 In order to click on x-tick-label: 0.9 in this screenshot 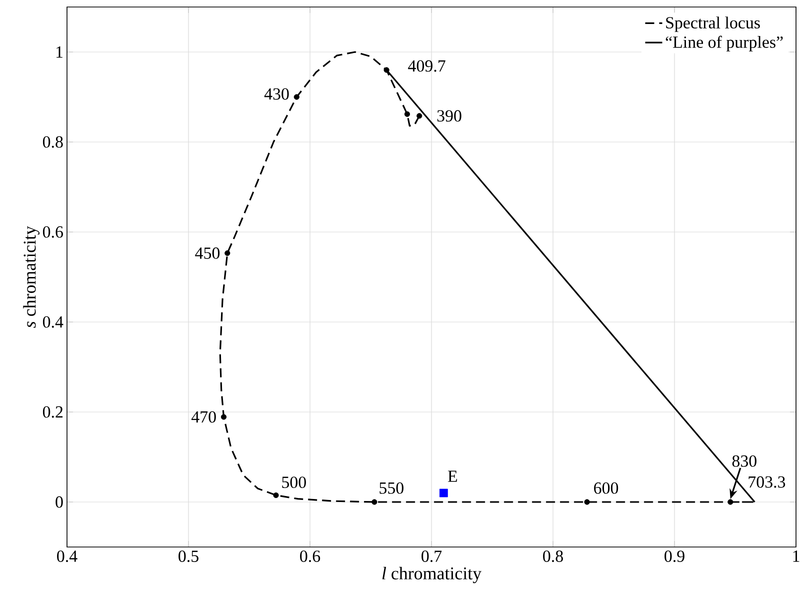, I will do `click(674, 556)`.